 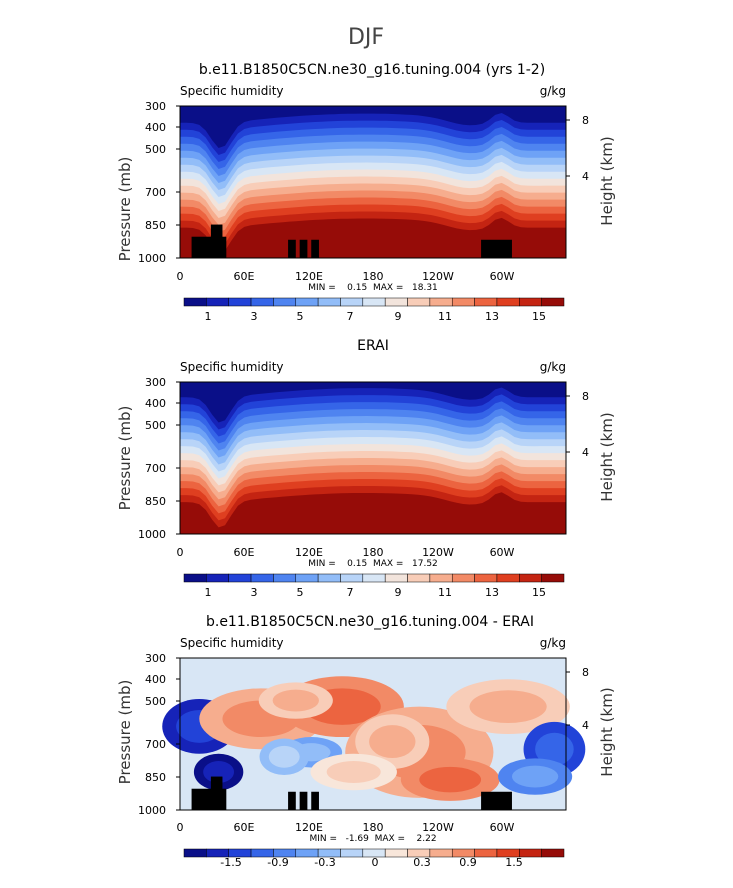 I want to click on plot-frame, so click(x=373, y=734).